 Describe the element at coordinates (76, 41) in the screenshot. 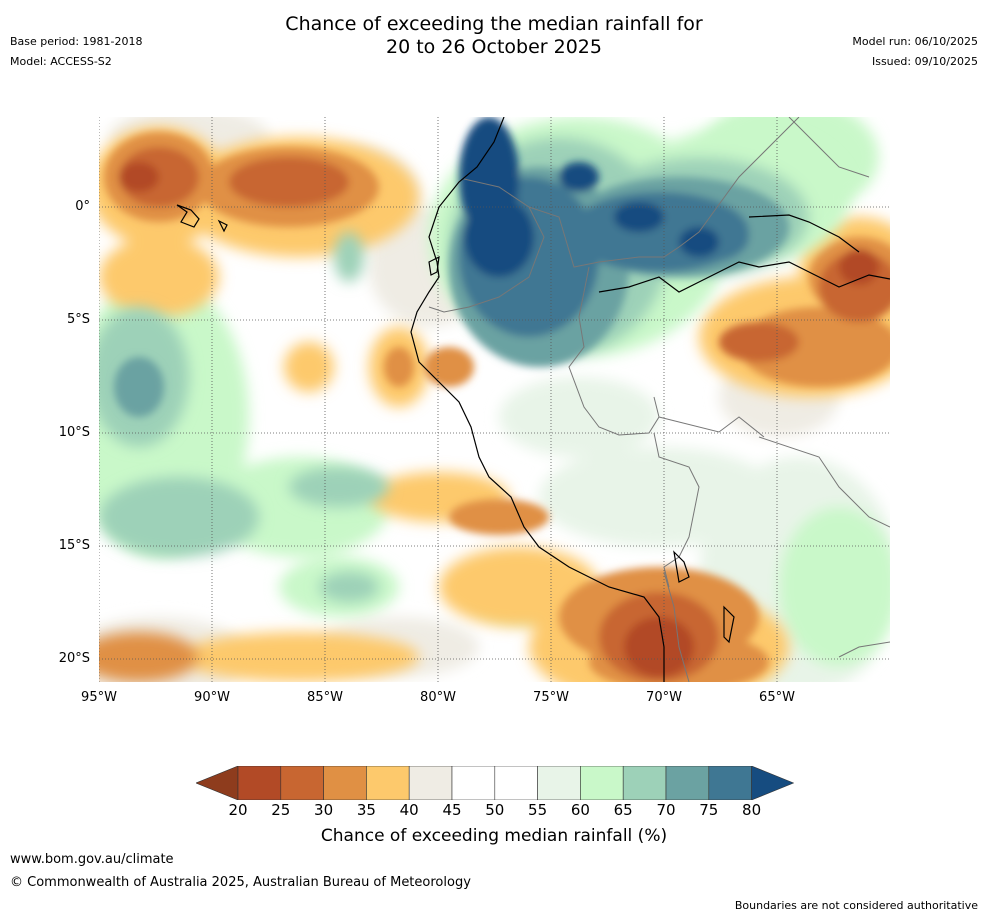

I see `base-period: Base period: 1981-2018` at that location.